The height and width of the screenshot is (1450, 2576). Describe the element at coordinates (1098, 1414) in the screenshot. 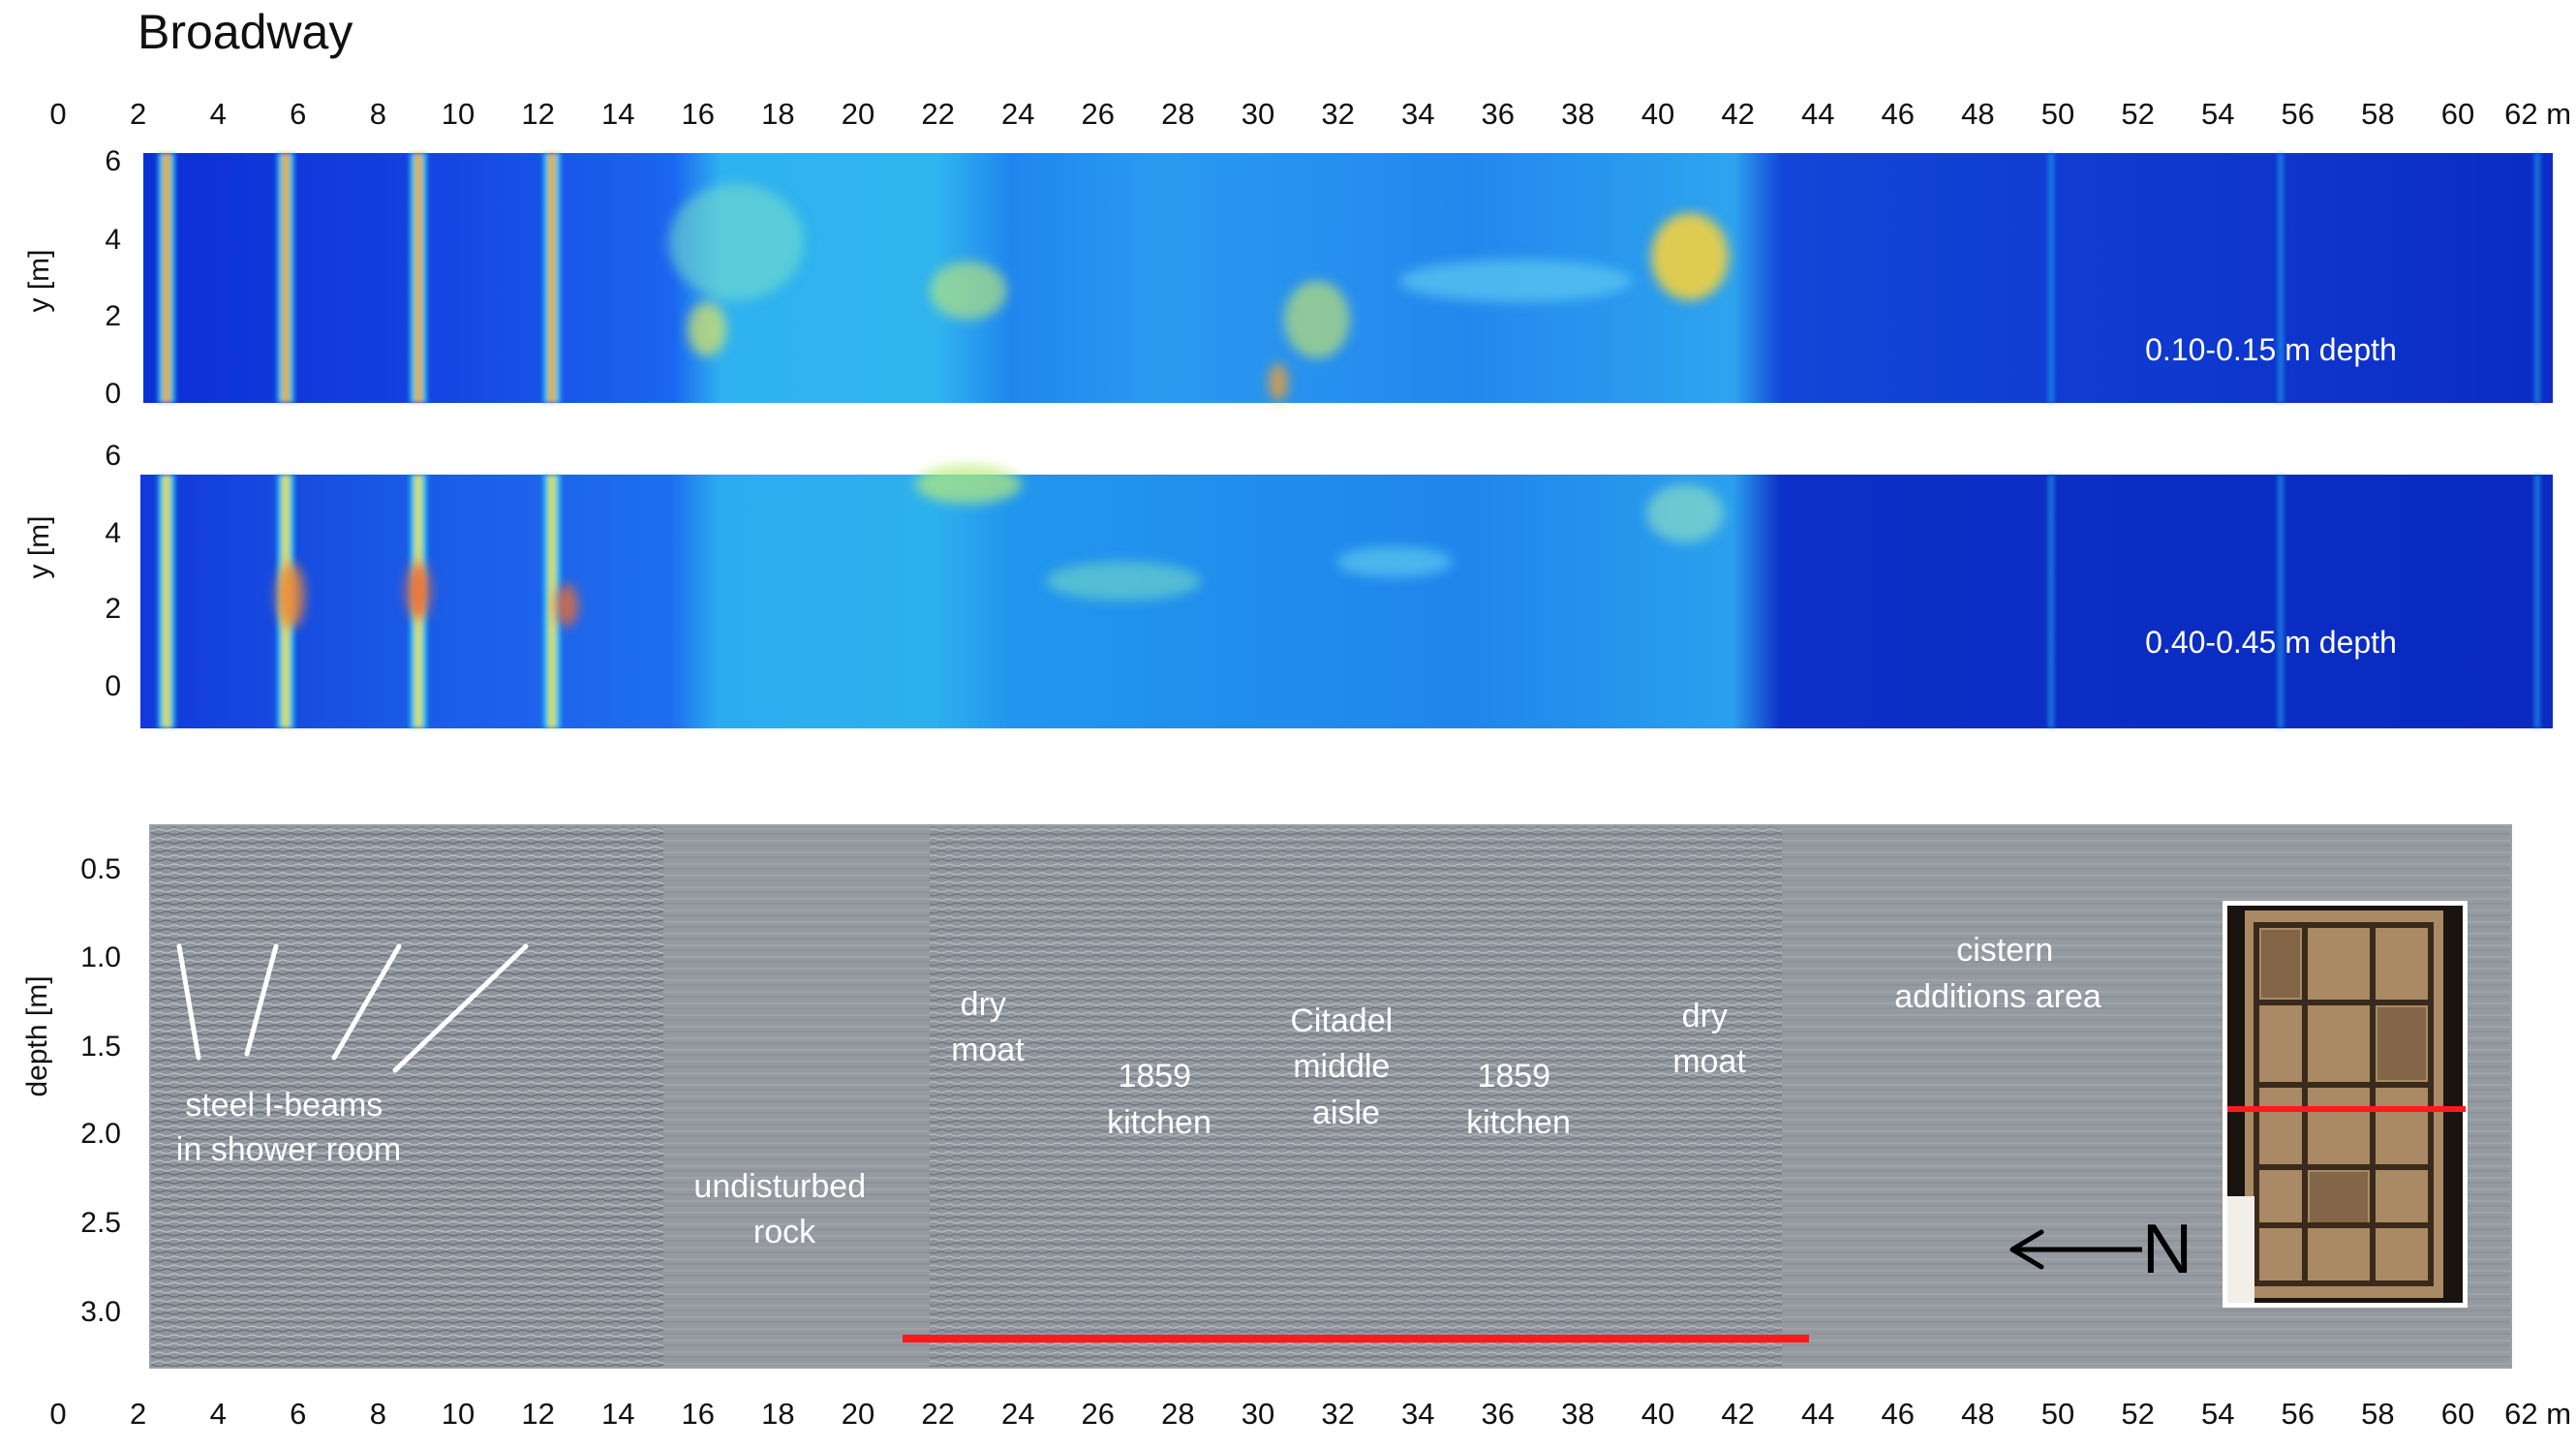

I see `x-bottom-tick: 26` at that location.